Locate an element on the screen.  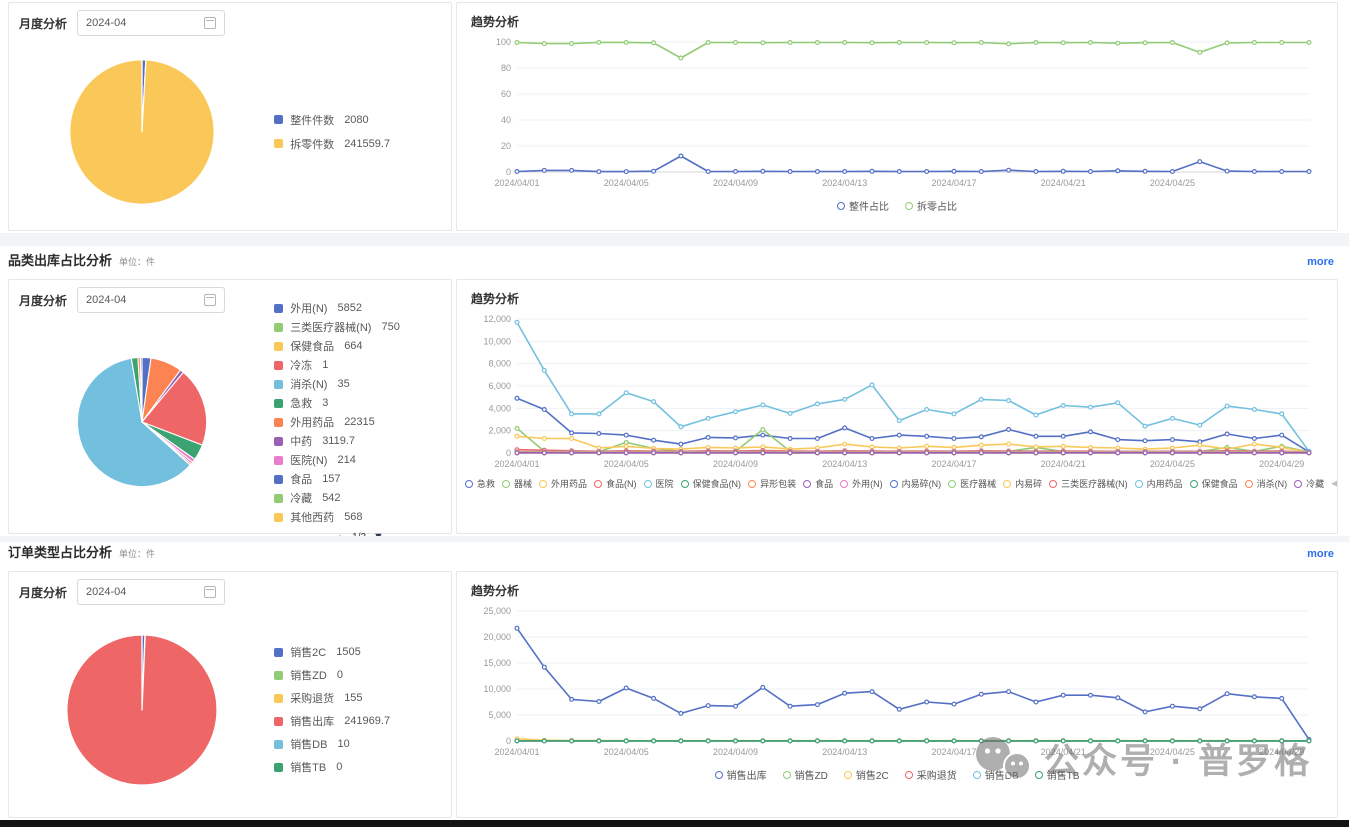
trend-legend-item: 食品(N) is located at coordinates (615, 483).